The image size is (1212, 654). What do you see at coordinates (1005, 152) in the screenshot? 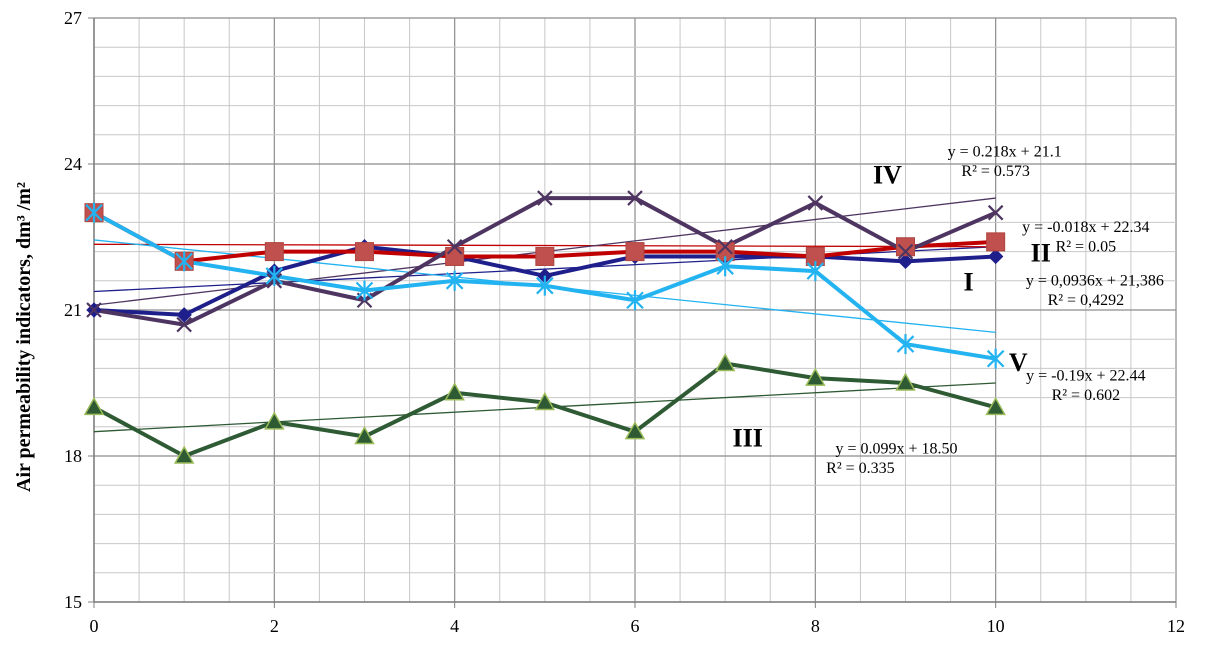
I see `annotation-eq-iv-1: y = 0.218x + 21.1` at bounding box center [1005, 152].